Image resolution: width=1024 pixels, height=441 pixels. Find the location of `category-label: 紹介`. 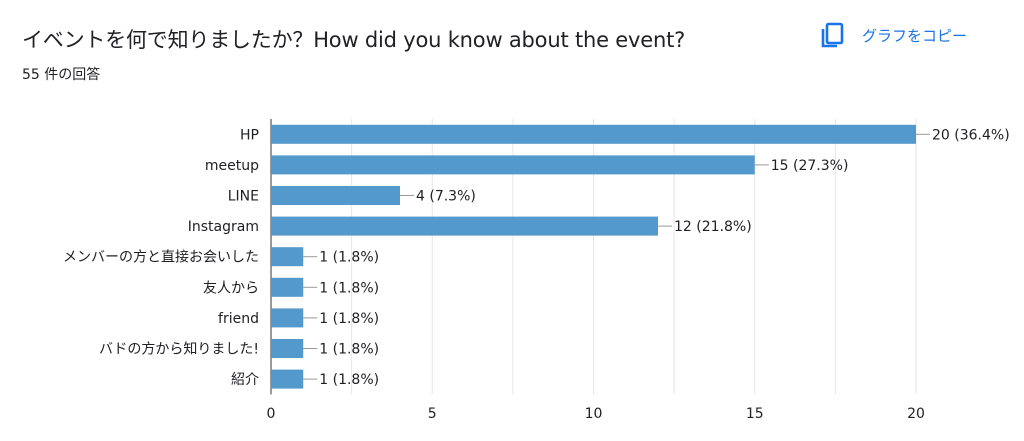

category-label: 紹介 is located at coordinates (245, 380).